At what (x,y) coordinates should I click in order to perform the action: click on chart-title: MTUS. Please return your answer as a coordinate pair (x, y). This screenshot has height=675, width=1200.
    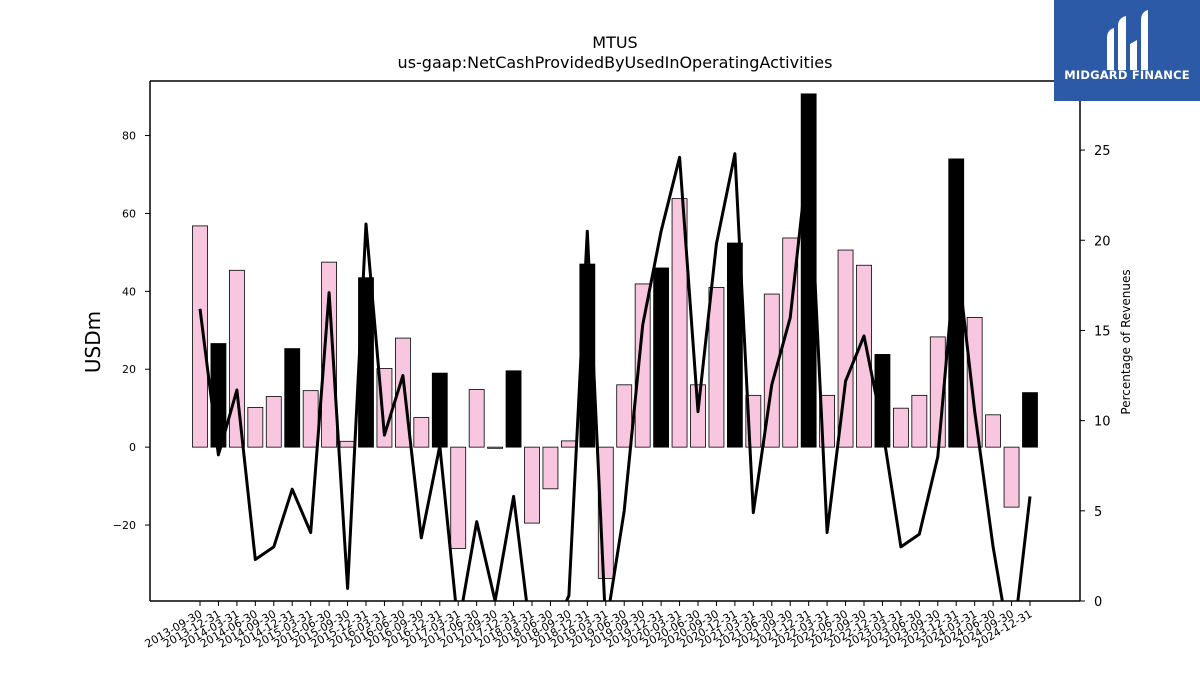
    Looking at the image, I should click on (614, 42).